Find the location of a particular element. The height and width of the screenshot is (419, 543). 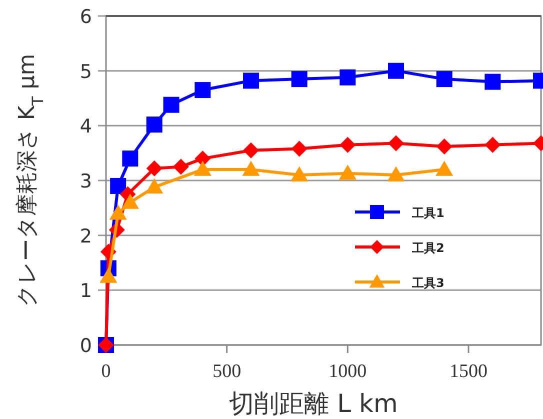

legend-label: 工具1 is located at coordinates (427, 213).